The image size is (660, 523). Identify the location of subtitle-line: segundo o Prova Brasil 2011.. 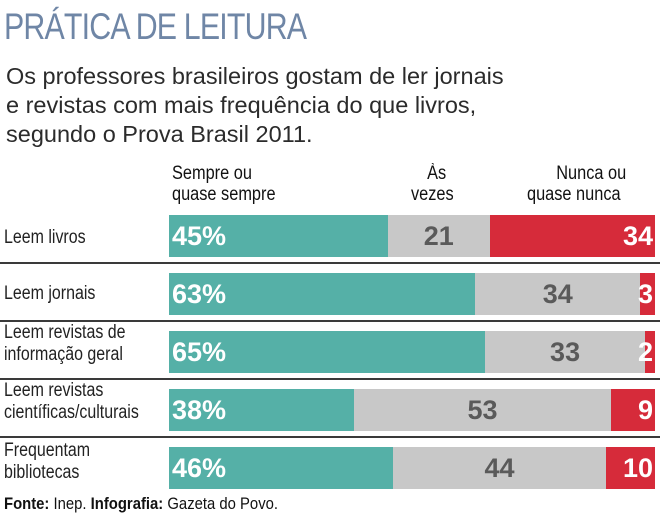
(159, 134).